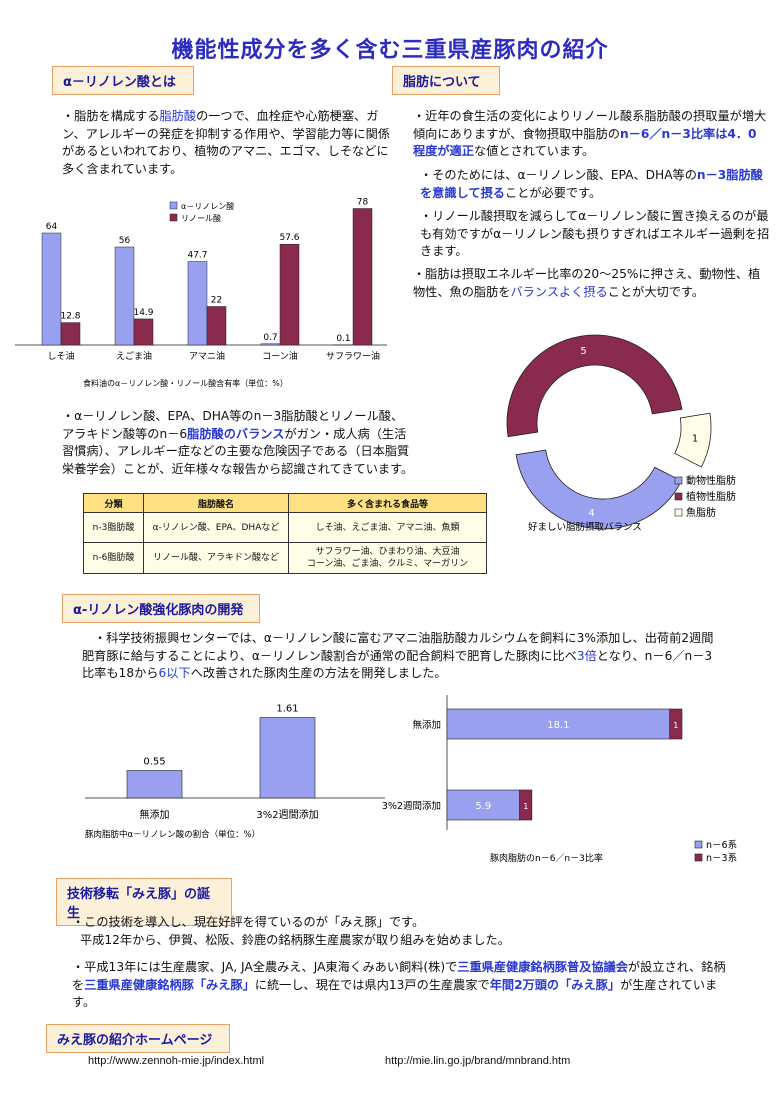  What do you see at coordinates (372, 984) in the screenshot?
I see `text-run: に統一し、現在では県内13戸の生産農家で` at bounding box center [372, 984].